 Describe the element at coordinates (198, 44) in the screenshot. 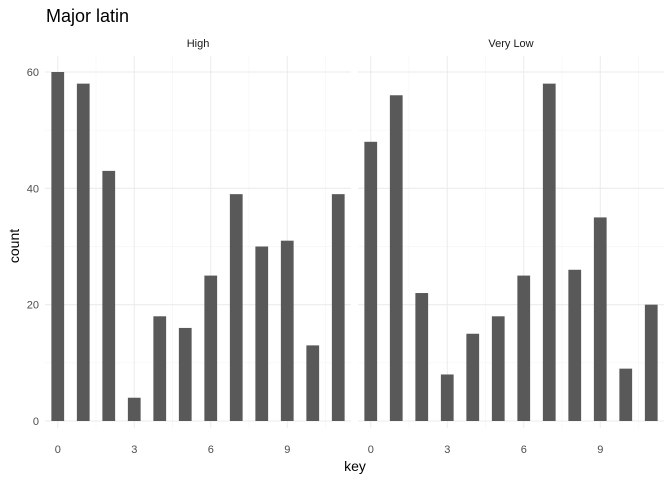

I see `facet-strip-label: High` at that location.